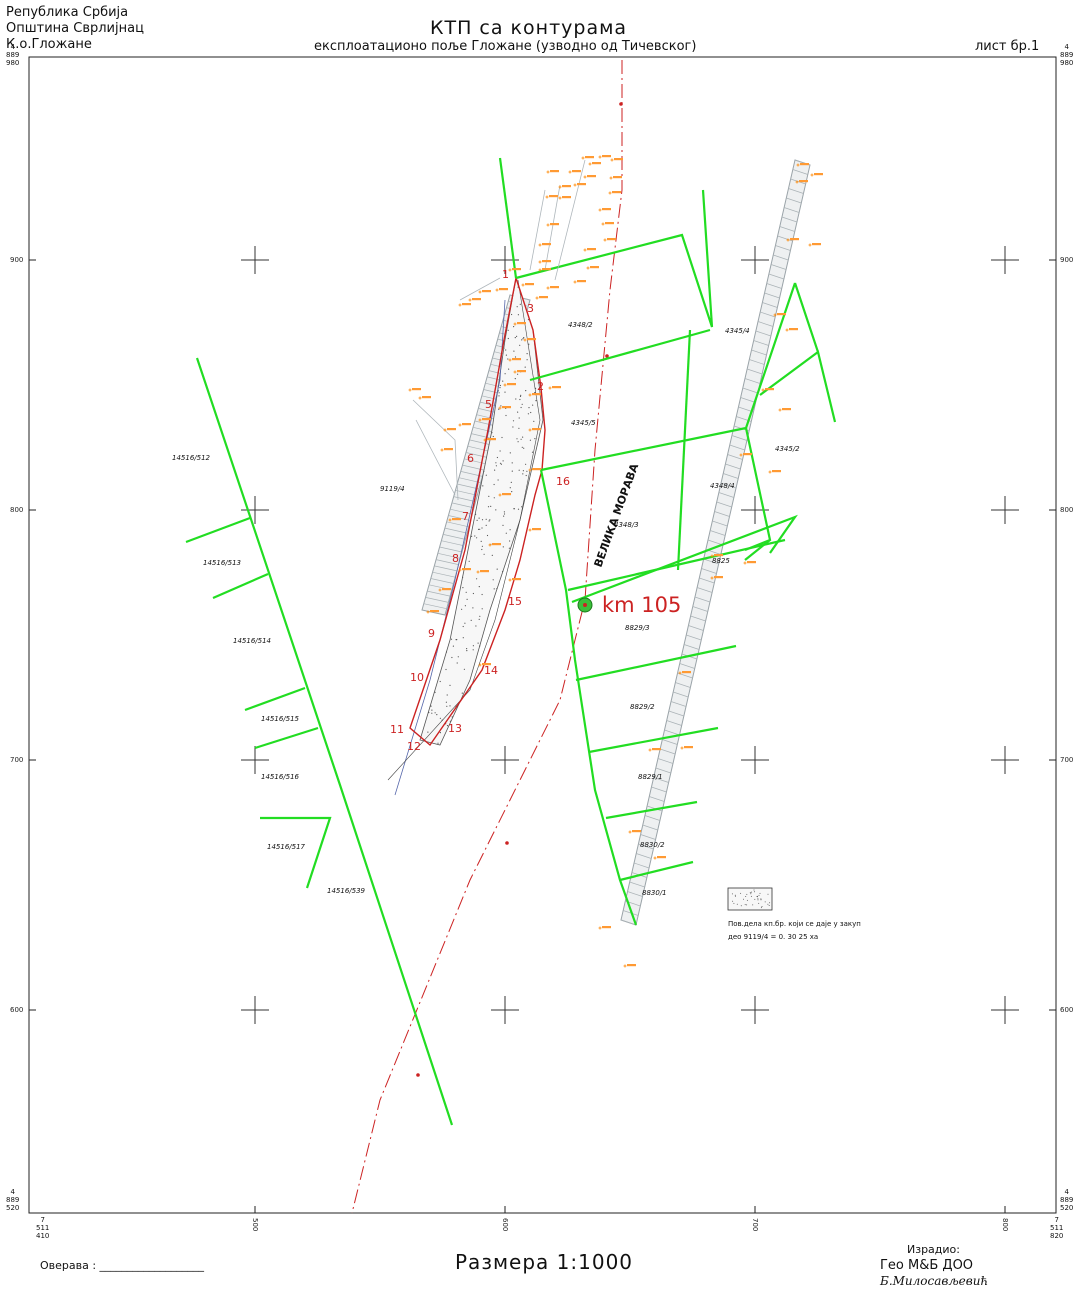  I want to click on inner-line-right, so click(464, 530).